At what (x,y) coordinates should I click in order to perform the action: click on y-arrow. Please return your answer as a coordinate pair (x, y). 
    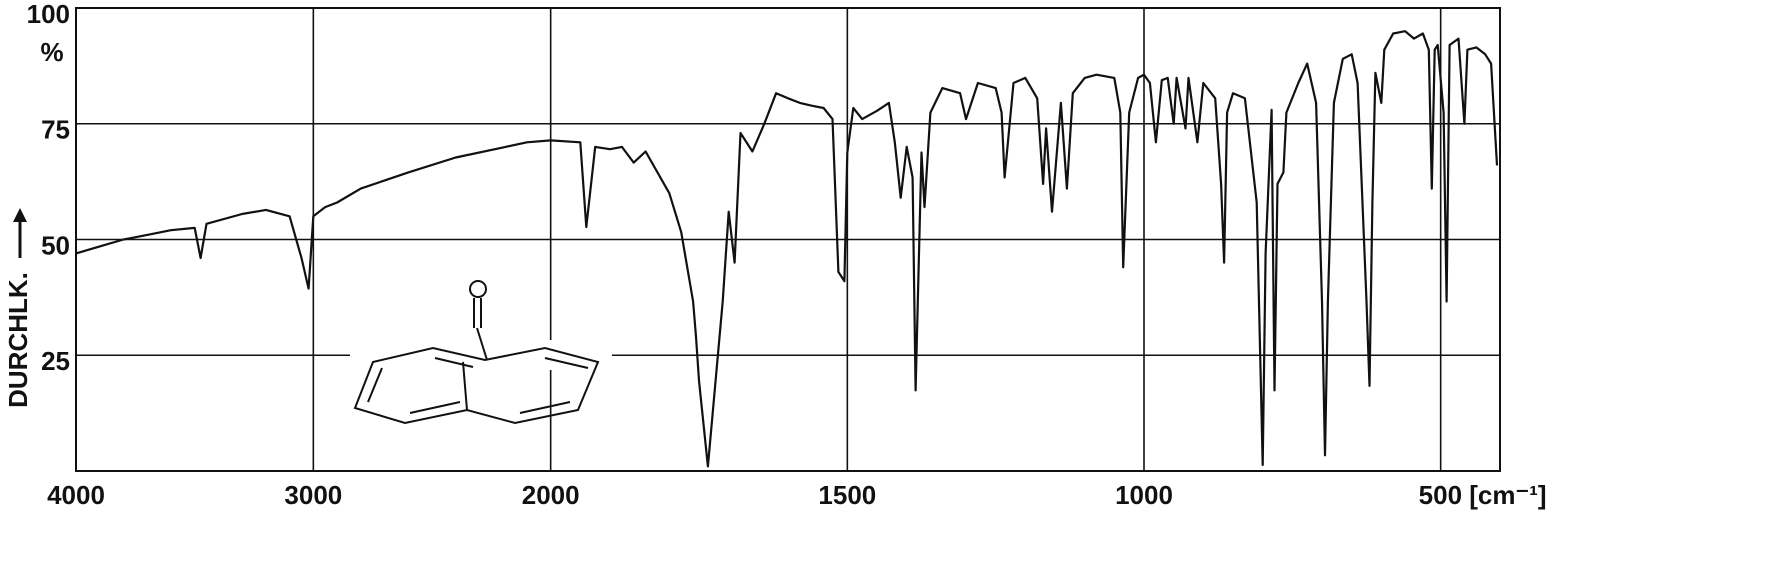
    Looking at the image, I should click on (20, 233).